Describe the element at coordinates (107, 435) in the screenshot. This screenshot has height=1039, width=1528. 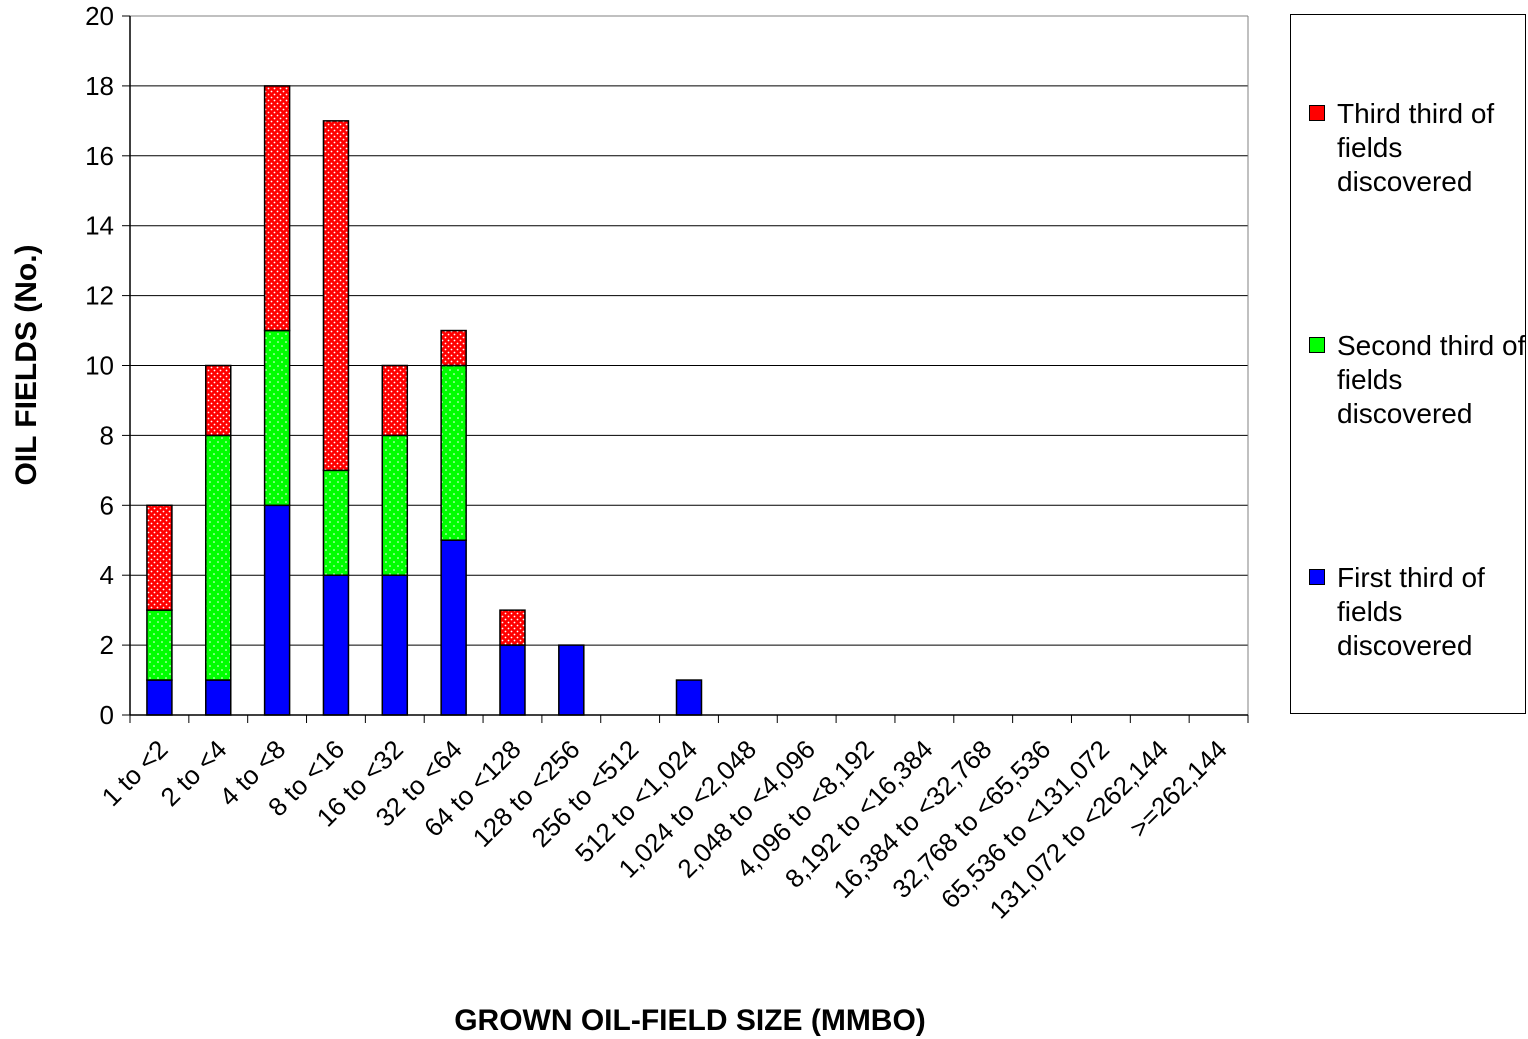
I see `y-tick-label-8: 8` at that location.